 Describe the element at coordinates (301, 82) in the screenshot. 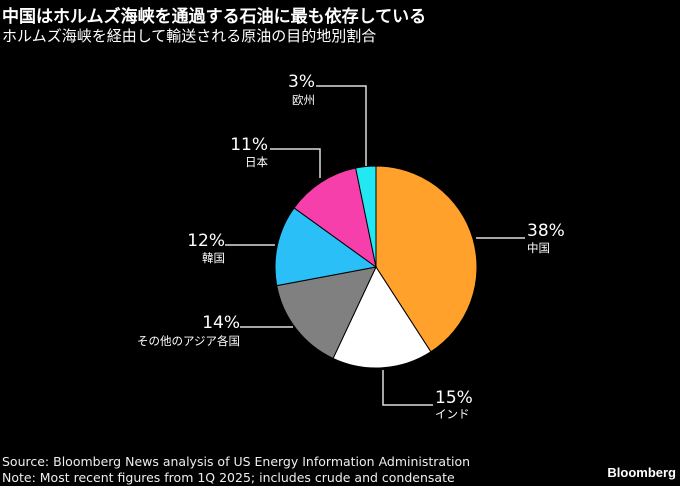

I see `value-label-5: 3%` at that location.